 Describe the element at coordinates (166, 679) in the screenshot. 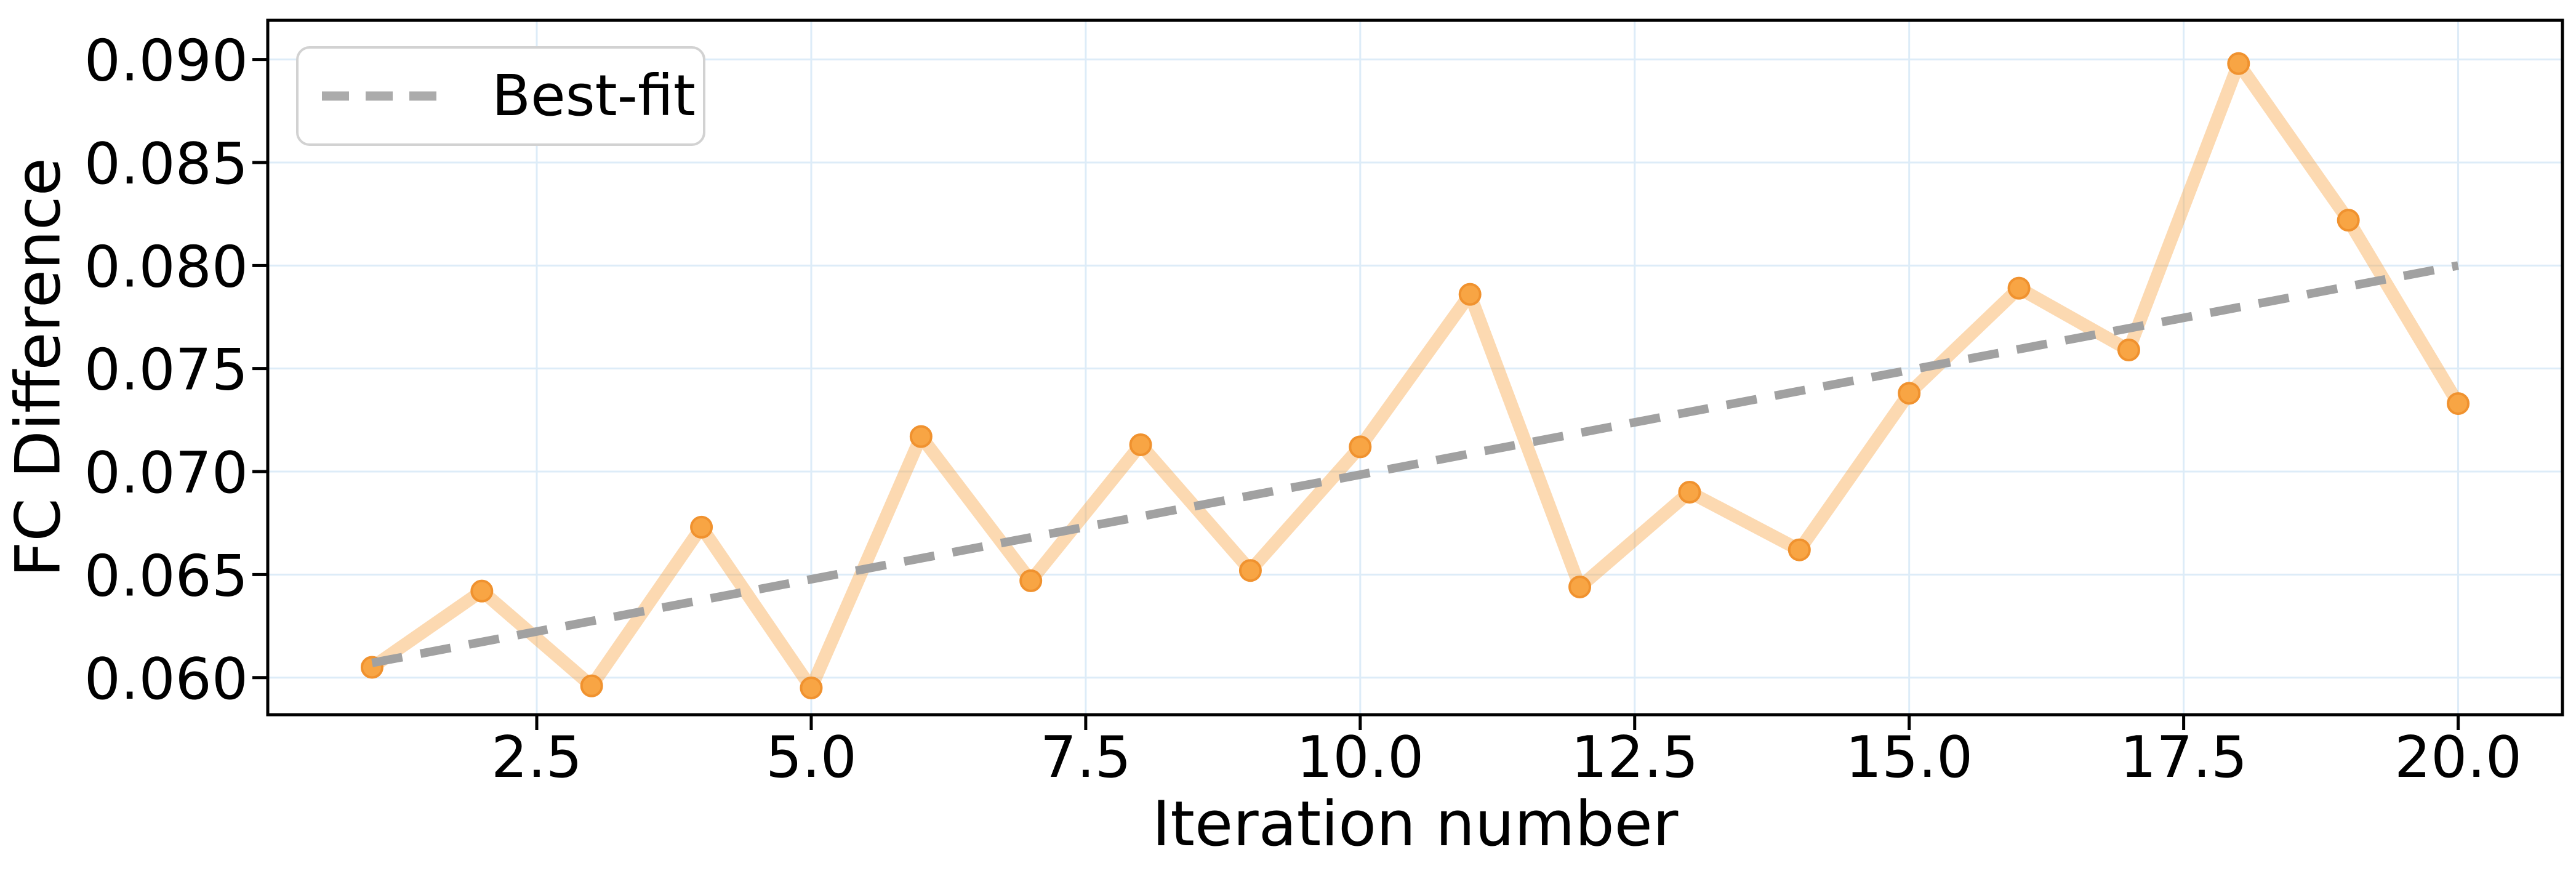

I see `y-tick-label: 0.060` at that location.